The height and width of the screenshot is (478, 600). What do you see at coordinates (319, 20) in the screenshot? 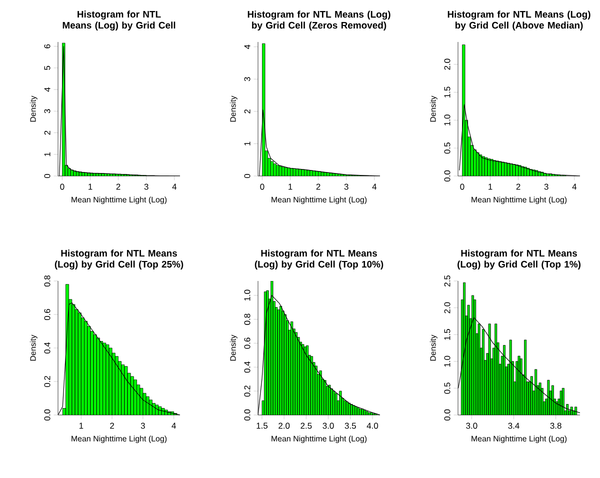
I see `chart-title: Histogram for NTL Means (Log) by Grid Cell (Zeros Removed)` at bounding box center [319, 20].